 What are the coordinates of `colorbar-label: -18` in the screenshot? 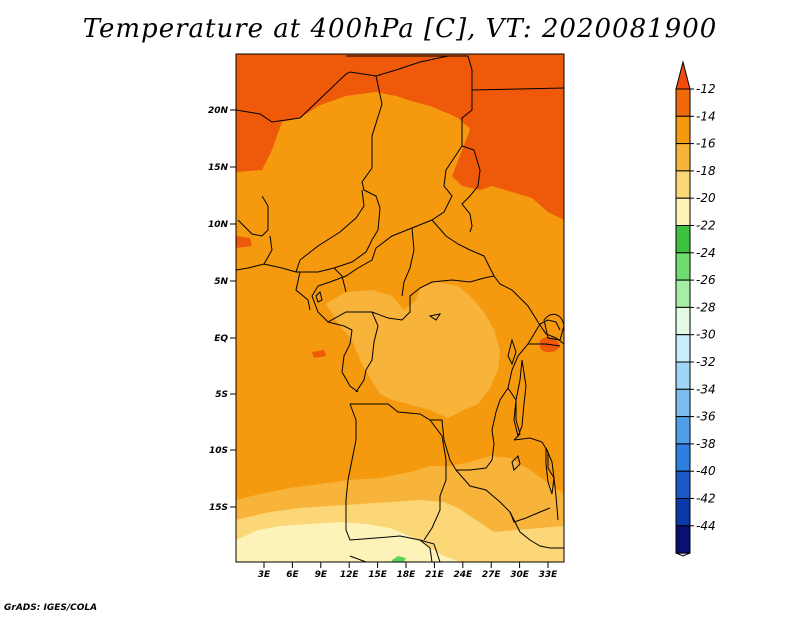 It's located at (706, 171).